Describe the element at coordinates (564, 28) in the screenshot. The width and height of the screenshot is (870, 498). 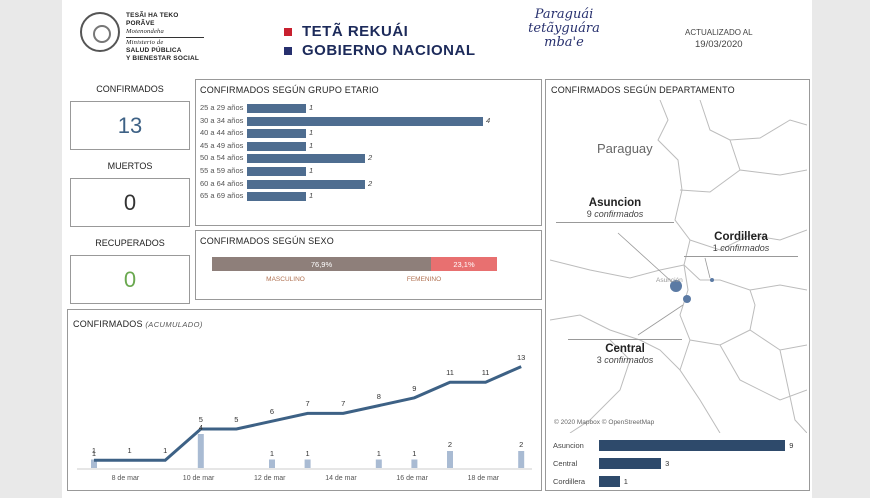
I see `brand-line-2: tetãyguára` at that location.